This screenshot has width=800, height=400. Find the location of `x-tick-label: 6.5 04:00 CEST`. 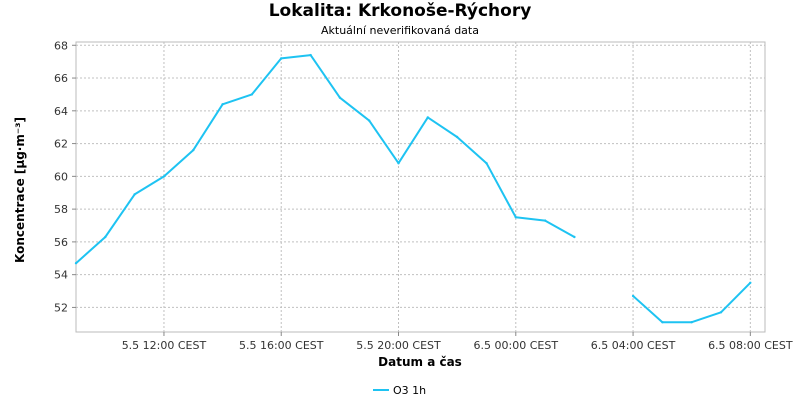

x-tick-label: 6.5 04:00 CEST is located at coordinates (633, 345).